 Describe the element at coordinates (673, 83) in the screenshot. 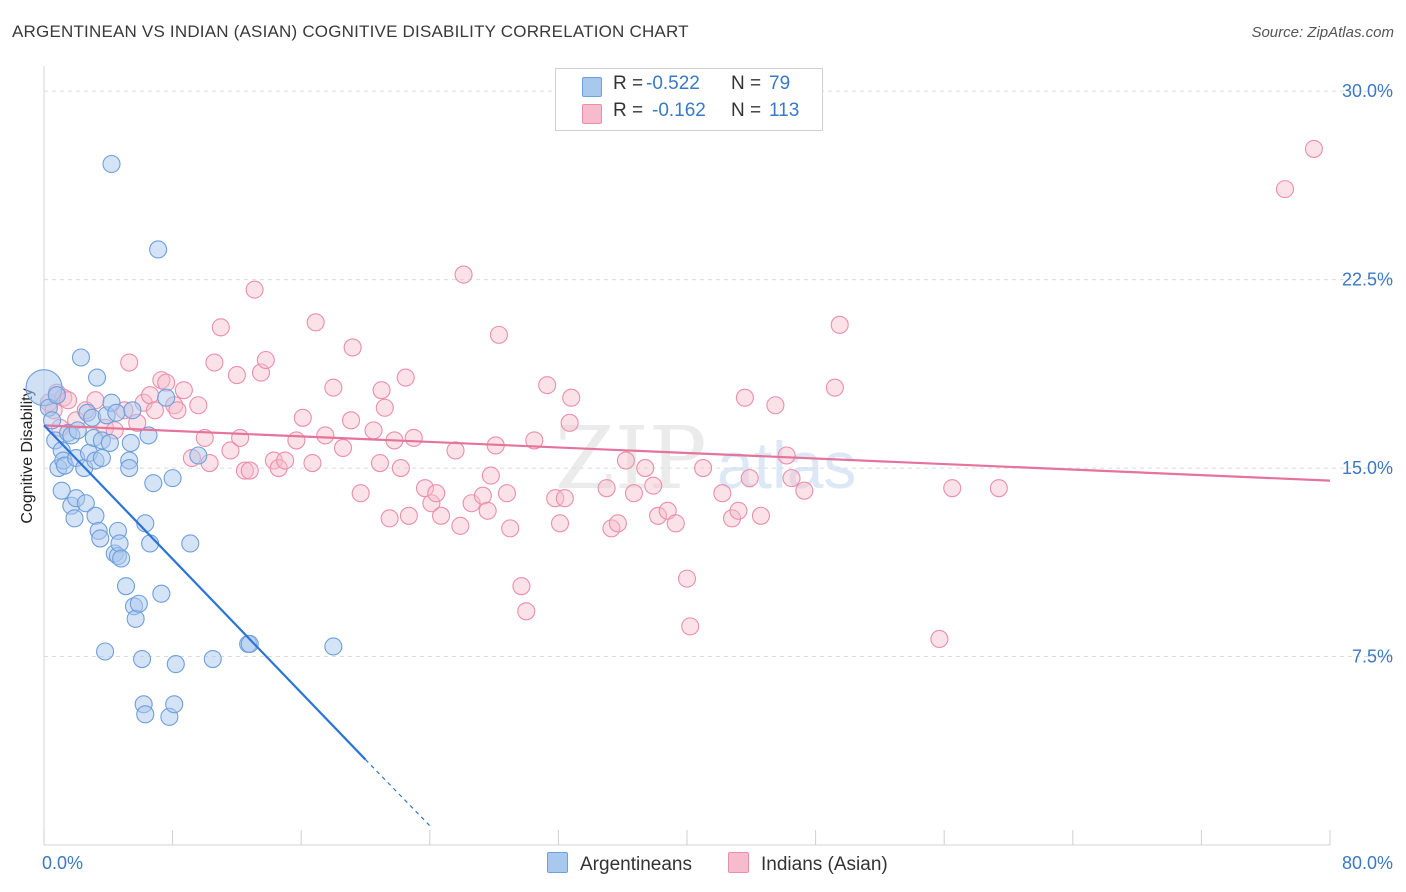

I see `r-value: -0.522` at that location.